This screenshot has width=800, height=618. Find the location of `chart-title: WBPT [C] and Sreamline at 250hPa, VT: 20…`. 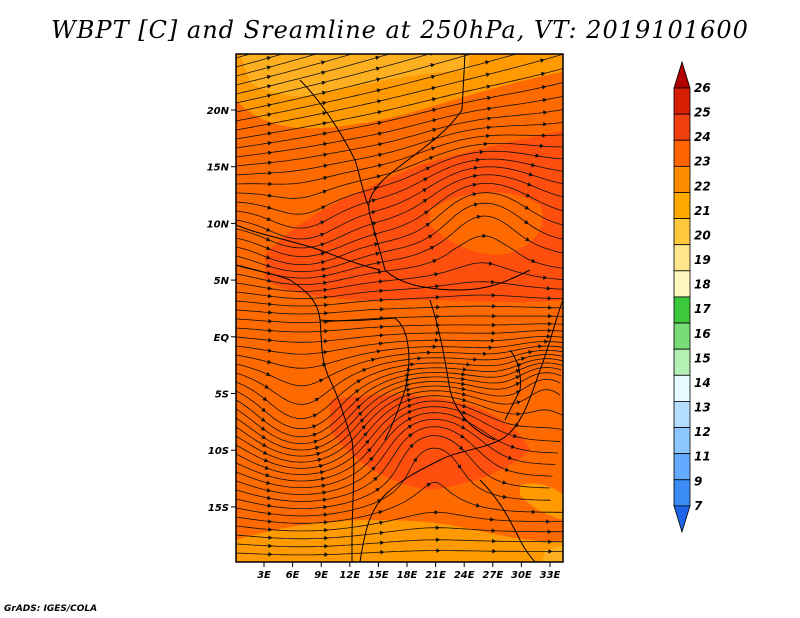

chart-title: WBPT [C] and Sreamline at 250hPa, VT: 20… is located at coordinates (400, 30).